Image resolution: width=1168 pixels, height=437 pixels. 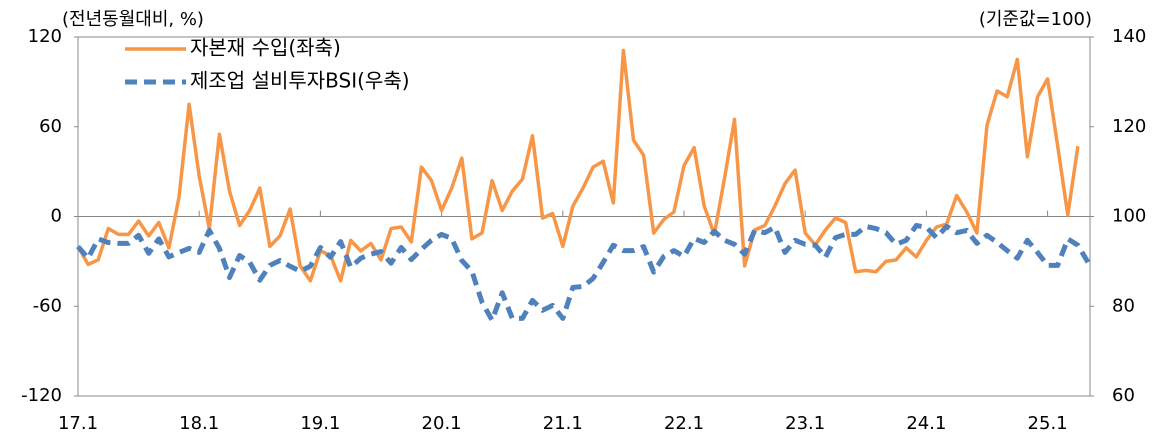 I want to click on x-tick-label: 22.1, so click(x=684, y=423).